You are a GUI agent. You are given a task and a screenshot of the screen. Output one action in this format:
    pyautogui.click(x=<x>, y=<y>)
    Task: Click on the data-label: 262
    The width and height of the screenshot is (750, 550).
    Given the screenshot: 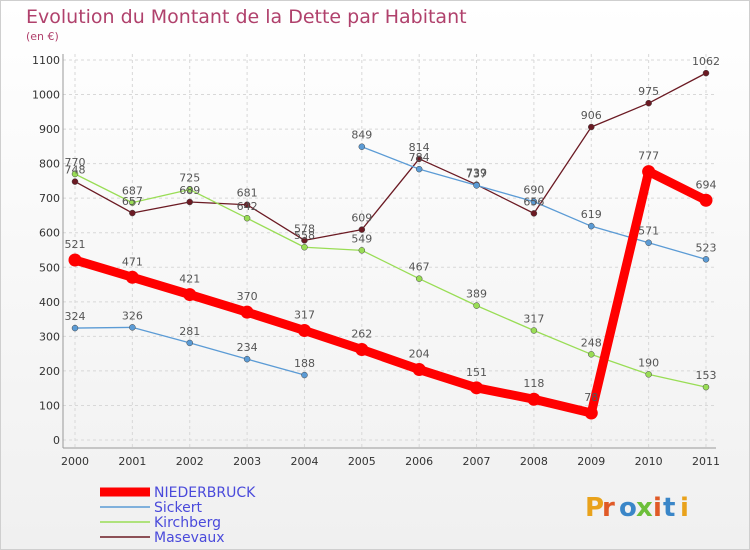 What is the action you would take?
    pyautogui.click(x=361, y=333)
    